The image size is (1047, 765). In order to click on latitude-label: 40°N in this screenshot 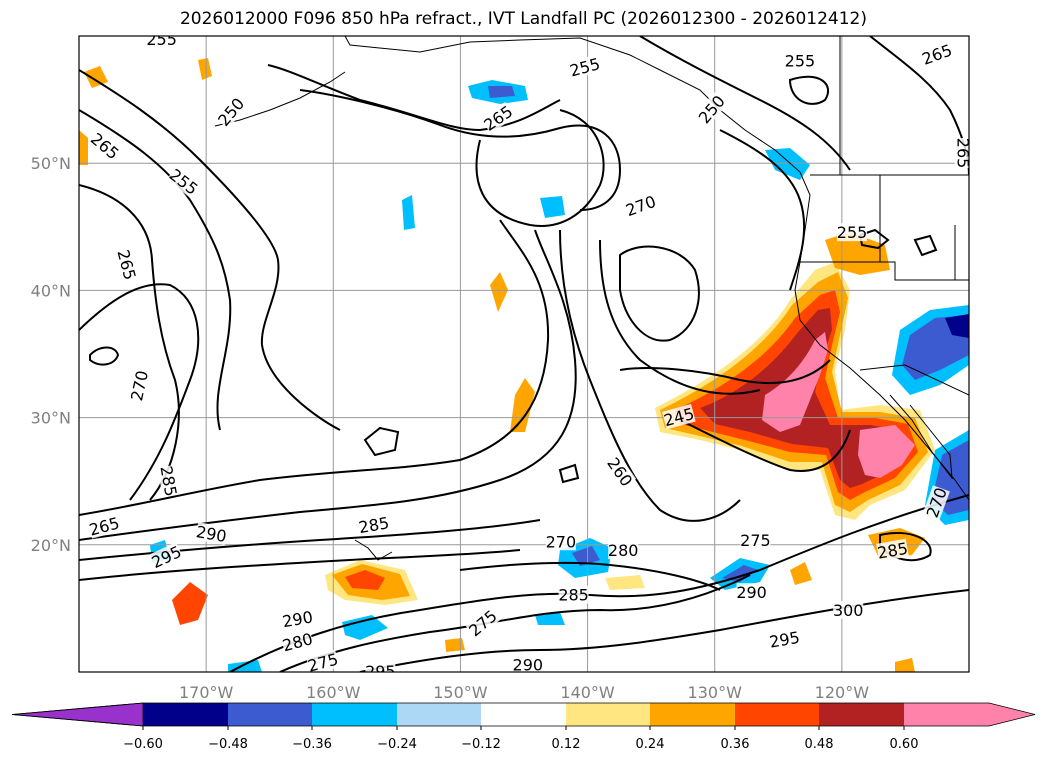, I will do `click(51, 290)`.